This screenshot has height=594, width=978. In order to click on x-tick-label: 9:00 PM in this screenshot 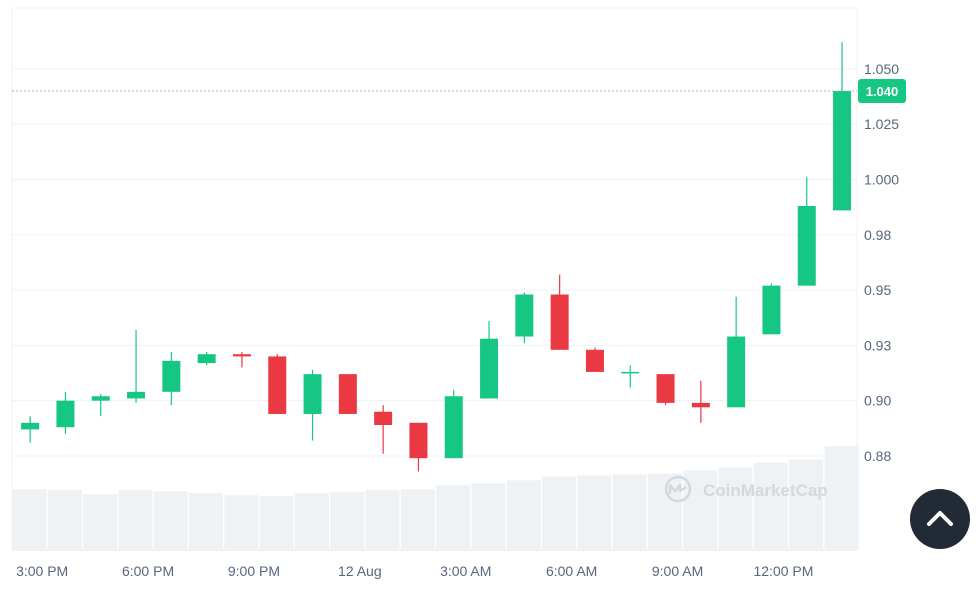, I will do `click(254, 571)`.